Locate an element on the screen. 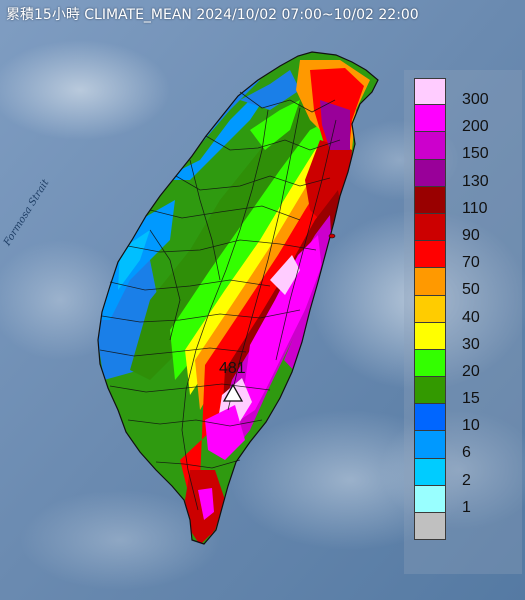 This screenshot has height=600, width=525. legend-label: 70 is located at coordinates (471, 263).